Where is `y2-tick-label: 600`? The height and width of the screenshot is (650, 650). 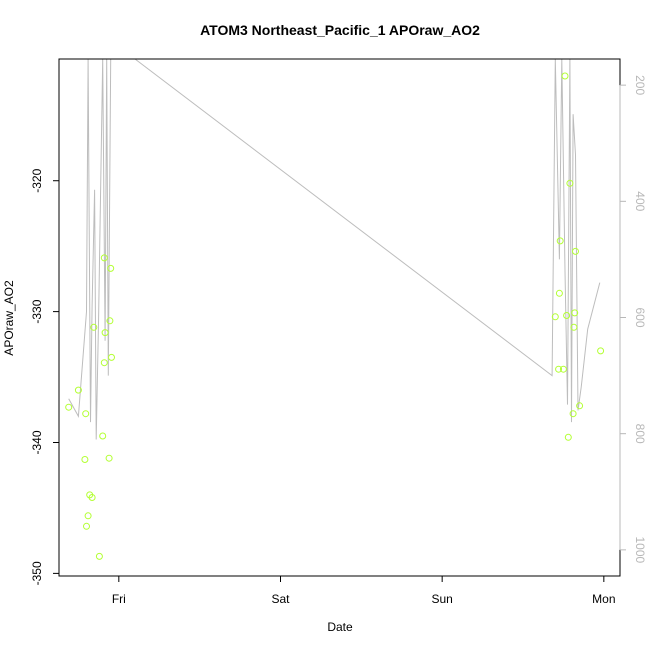 y2-tick-label: 600 is located at coordinates (640, 317).